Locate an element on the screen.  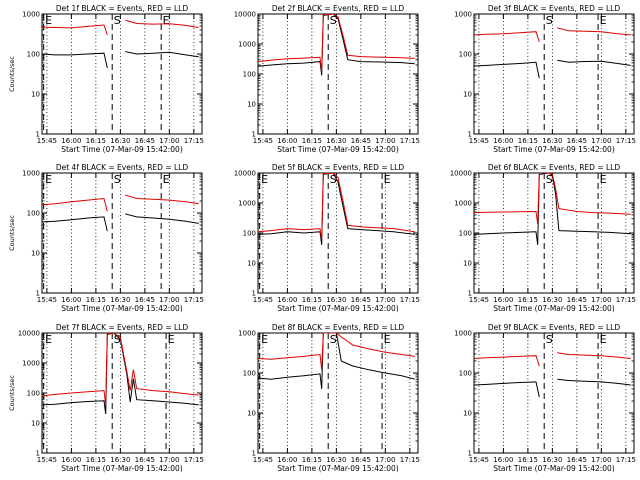
chart-title: Det 3f BLACK = Events, RED = LLD is located at coordinates (554, 8).